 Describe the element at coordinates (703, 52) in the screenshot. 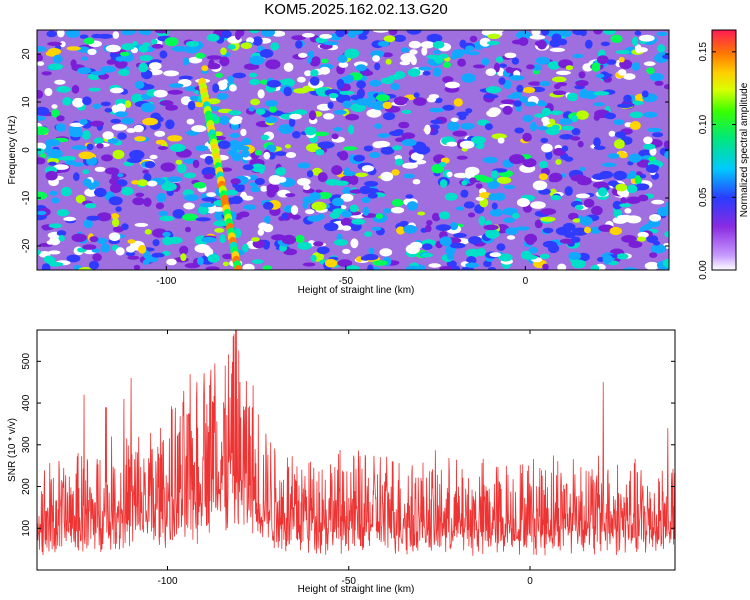

I see `colorbar-tick-label: 0.15` at that location.